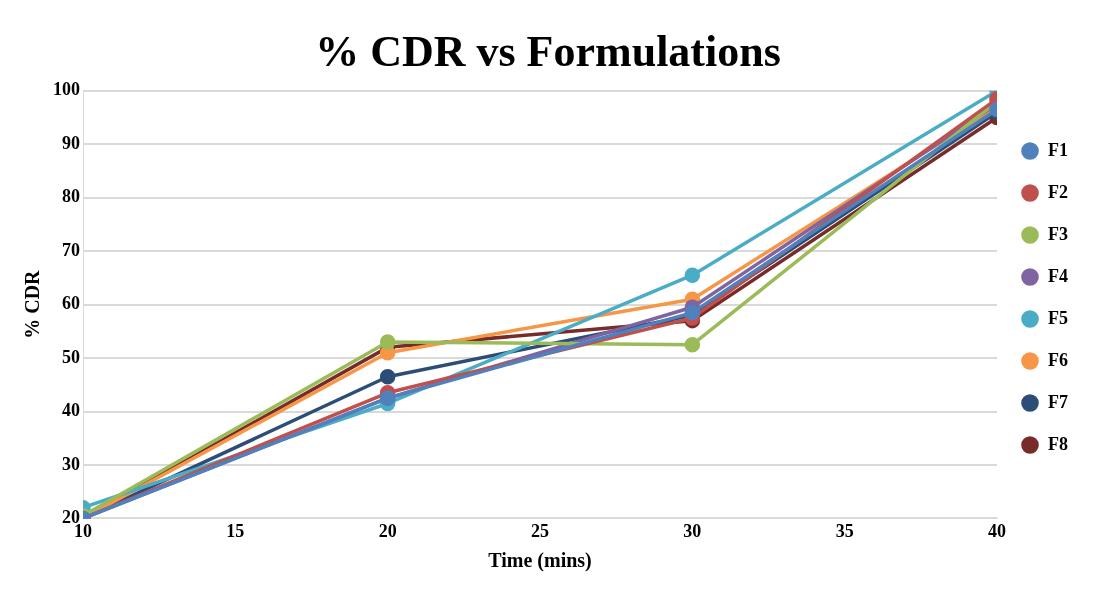 The image size is (1108, 599). Describe the element at coordinates (71, 303) in the screenshot. I see `y-tick-label: 60` at that location.